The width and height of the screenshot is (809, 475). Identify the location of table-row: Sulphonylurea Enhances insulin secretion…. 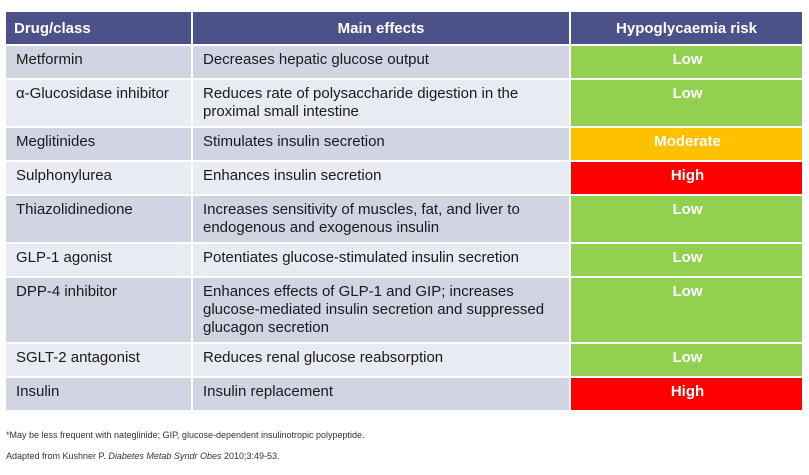
(404, 178).